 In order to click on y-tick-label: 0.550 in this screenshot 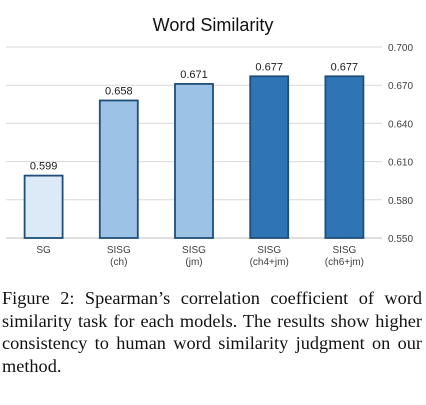, I will do `click(400, 239)`.